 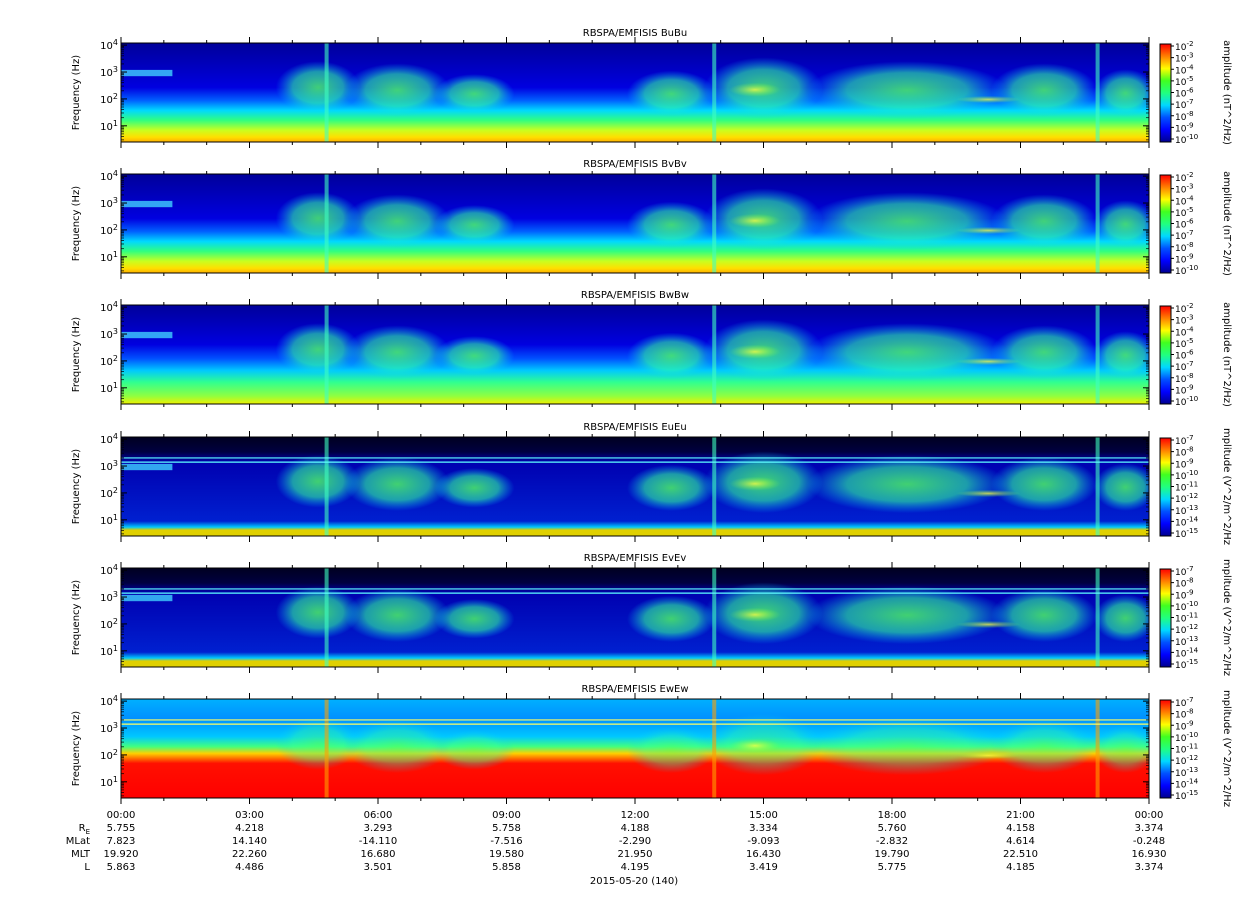 What do you see at coordinates (506, 828) in the screenshot?
I see `ephemeris-value: 5.758` at bounding box center [506, 828].